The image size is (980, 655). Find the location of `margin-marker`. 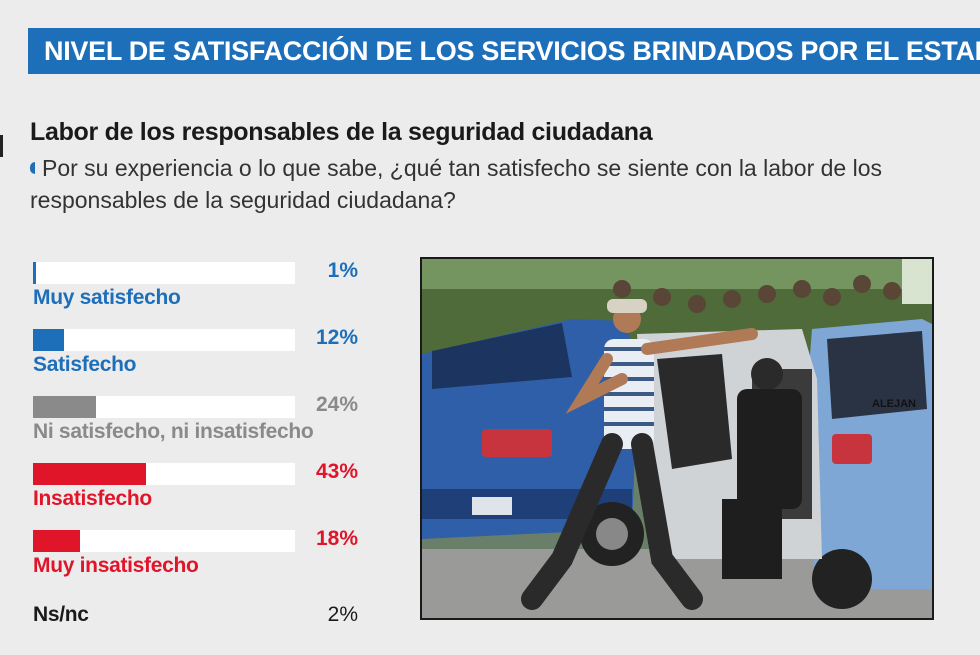

margin-marker is located at coordinates (1, 146).